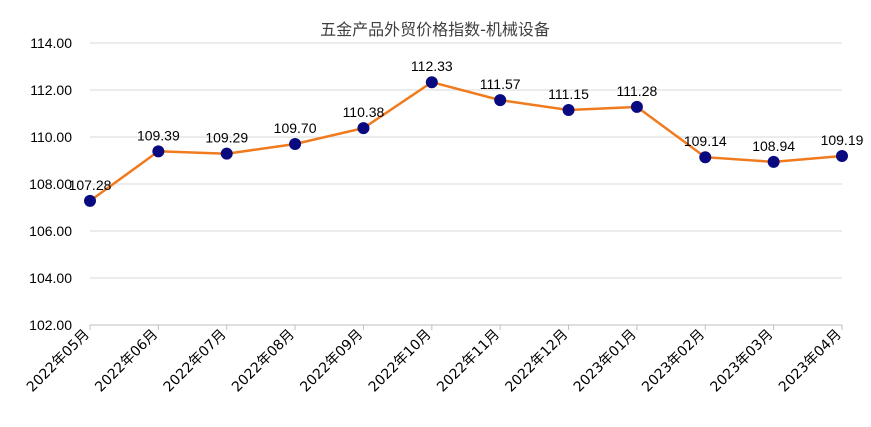 This screenshot has width=871, height=427. What do you see at coordinates (432, 66) in the screenshot?
I see `data-label: 112.33` at bounding box center [432, 66].